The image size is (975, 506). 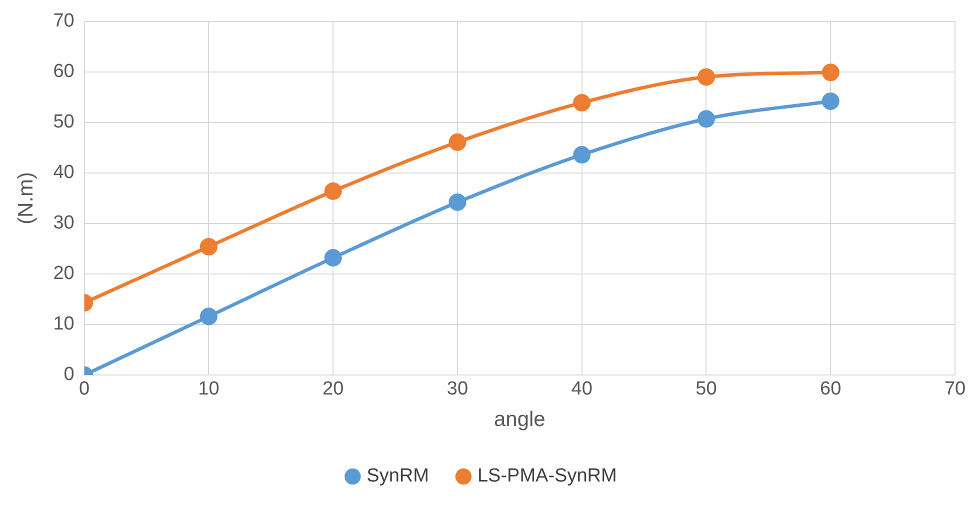 I want to click on x-tick-label: 50, so click(x=706, y=389).